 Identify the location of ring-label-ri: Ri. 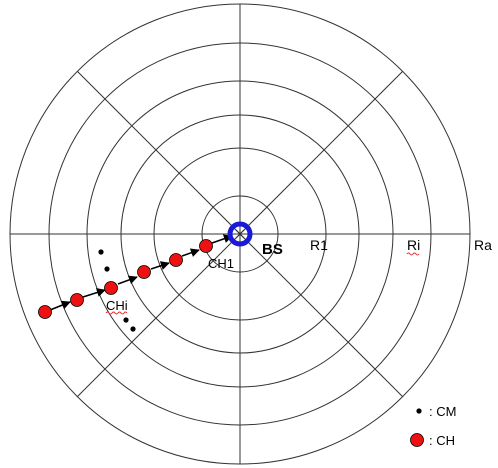
(413, 245).